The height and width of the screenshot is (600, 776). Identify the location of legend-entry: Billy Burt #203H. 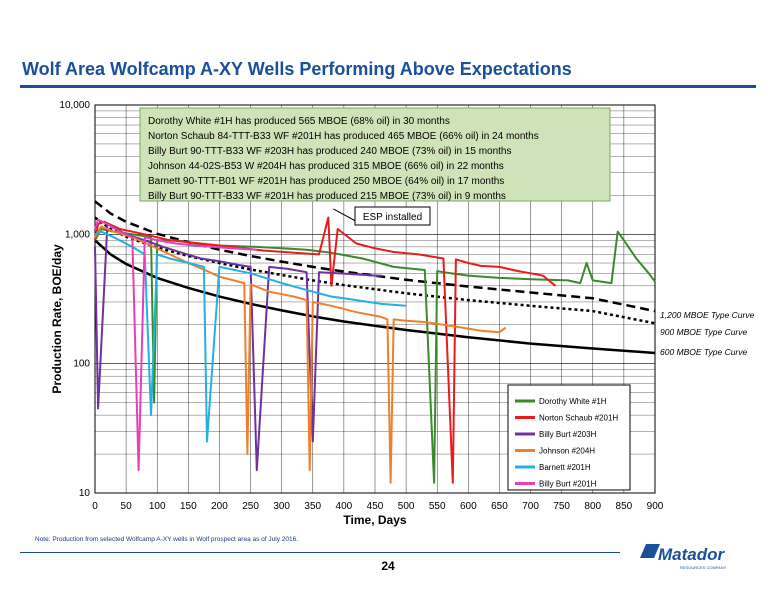
(568, 434).